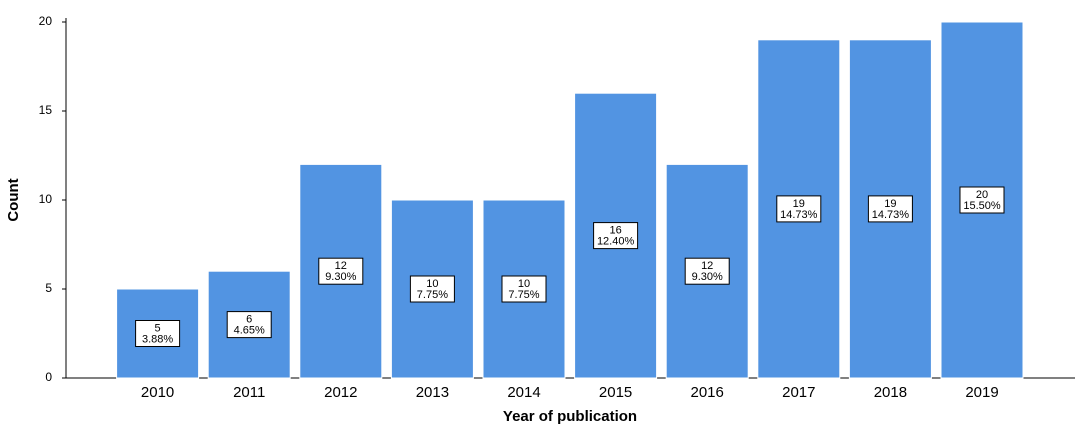 The height and width of the screenshot is (435, 1084). I want to click on x-tick-label: 2016, so click(707, 392).